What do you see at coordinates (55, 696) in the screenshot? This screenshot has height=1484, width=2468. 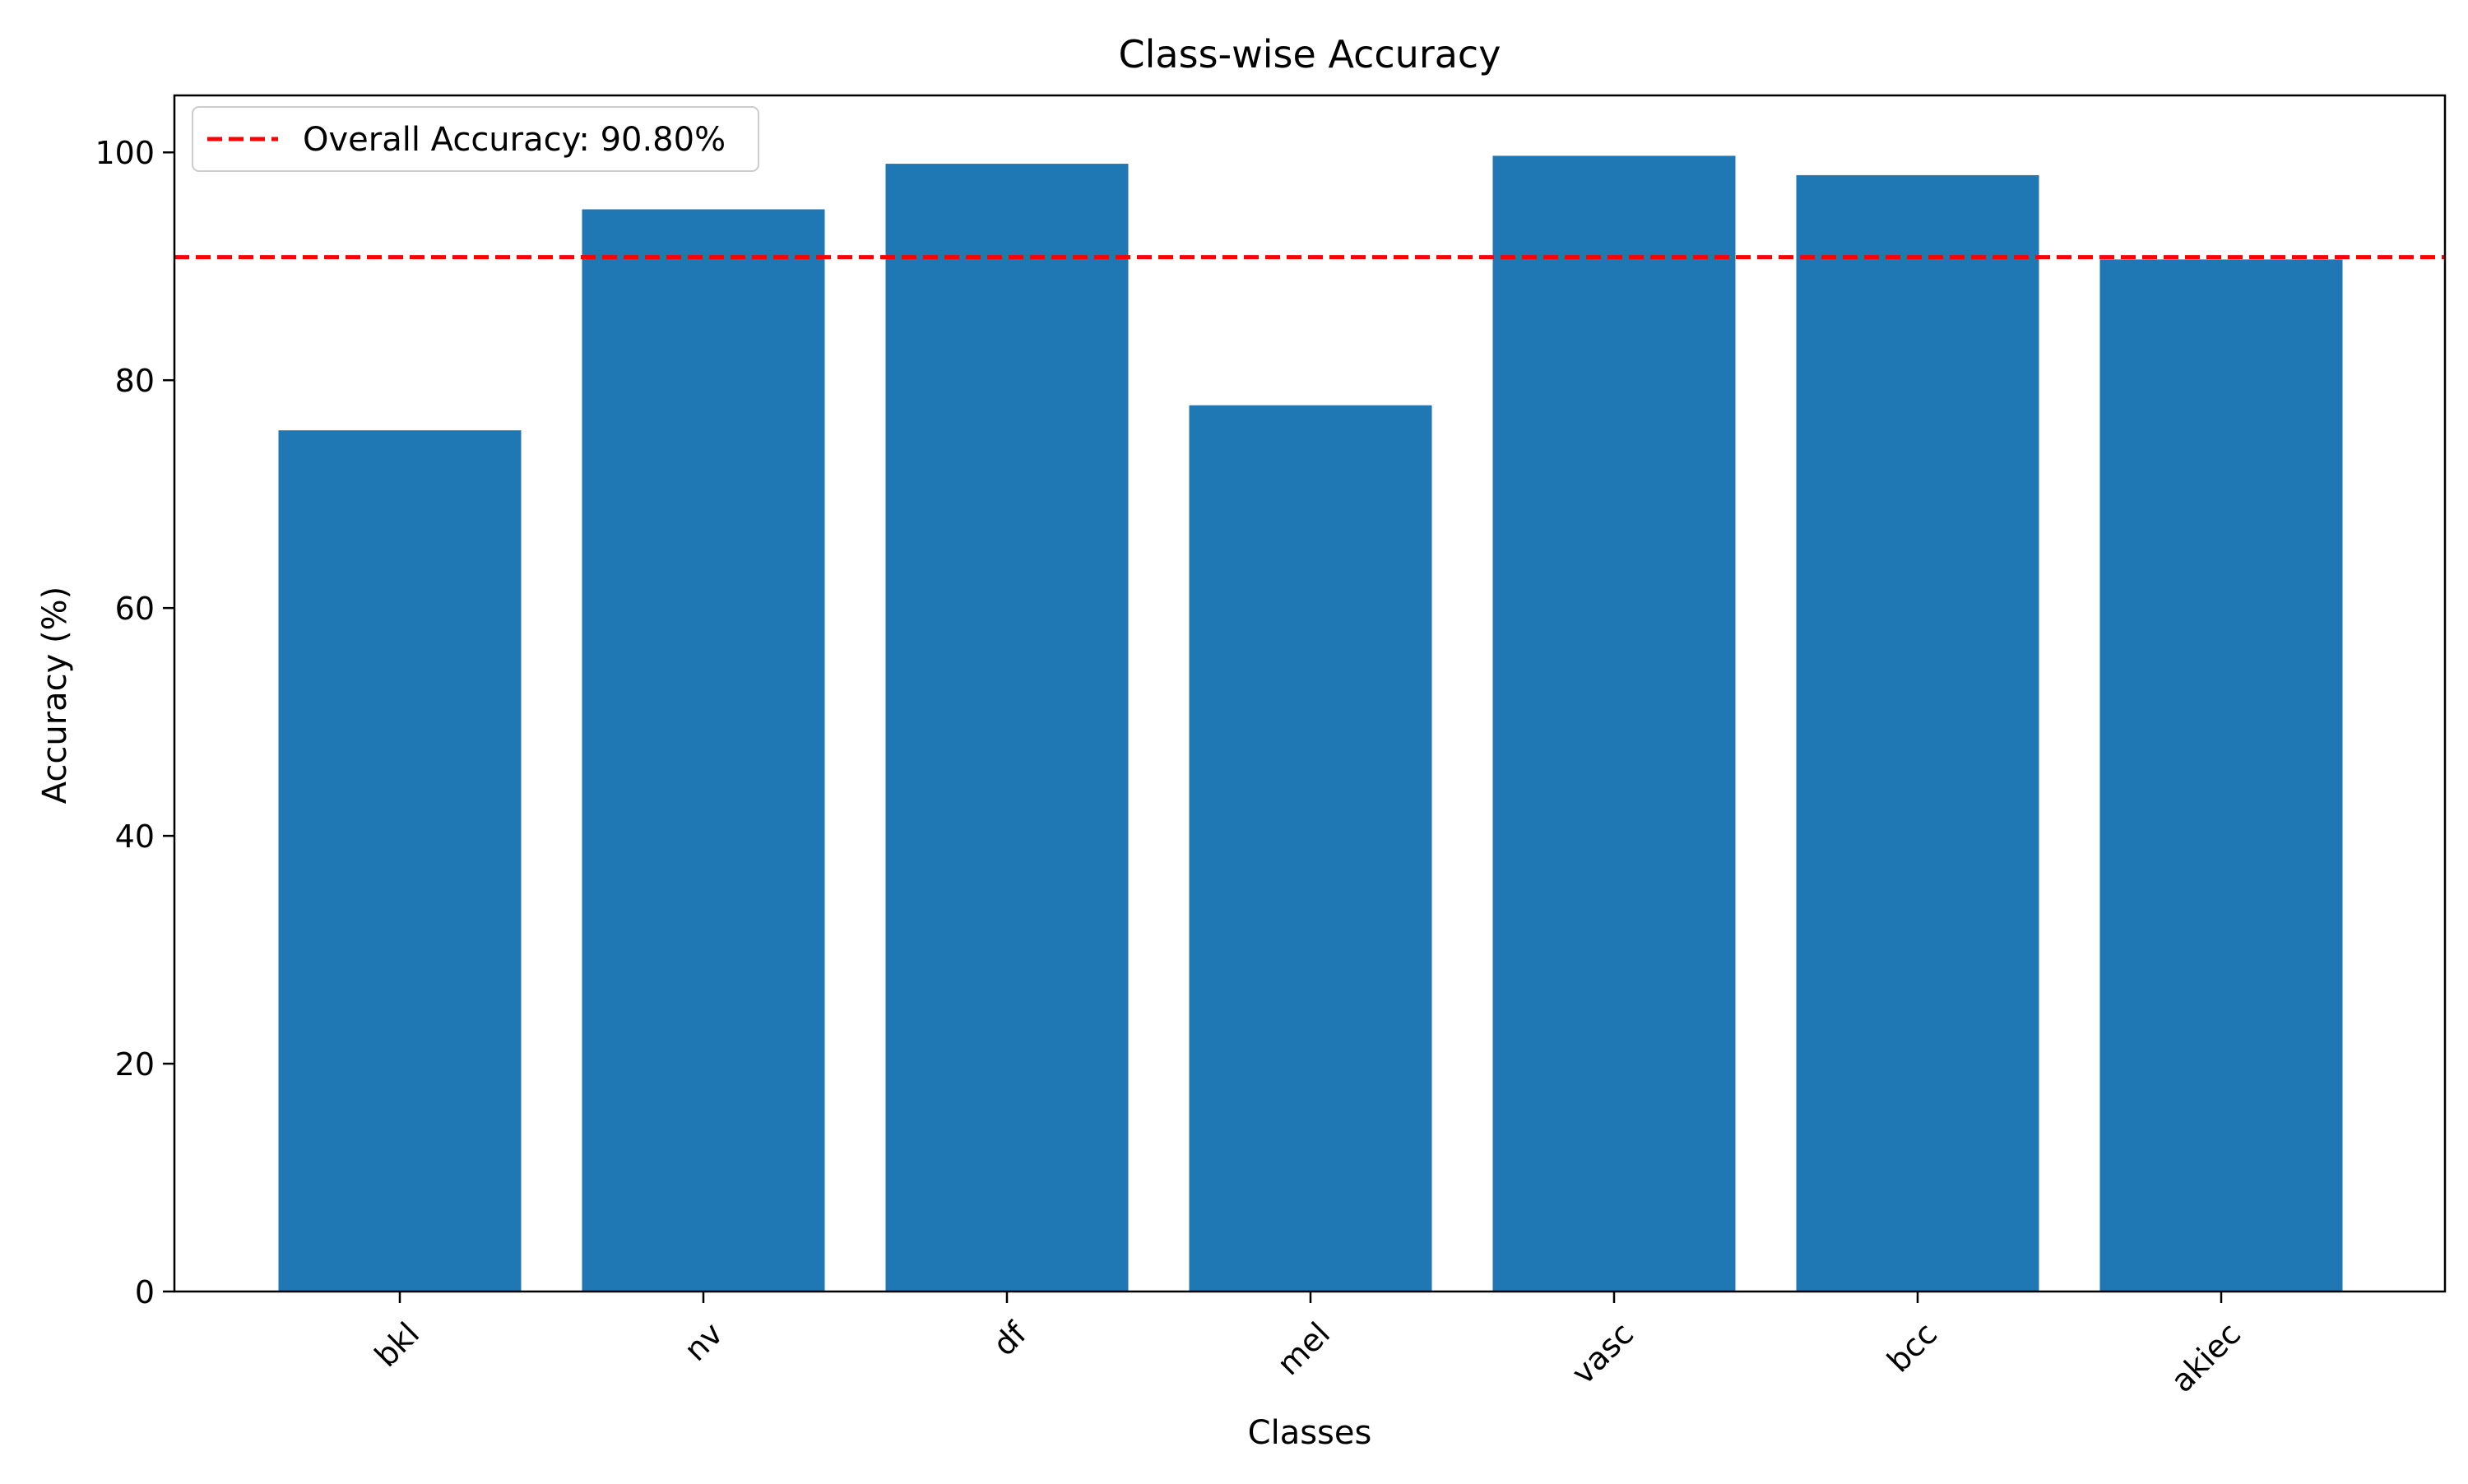 I see `y-axis-label: Accuracy (%)` at bounding box center [55, 696].